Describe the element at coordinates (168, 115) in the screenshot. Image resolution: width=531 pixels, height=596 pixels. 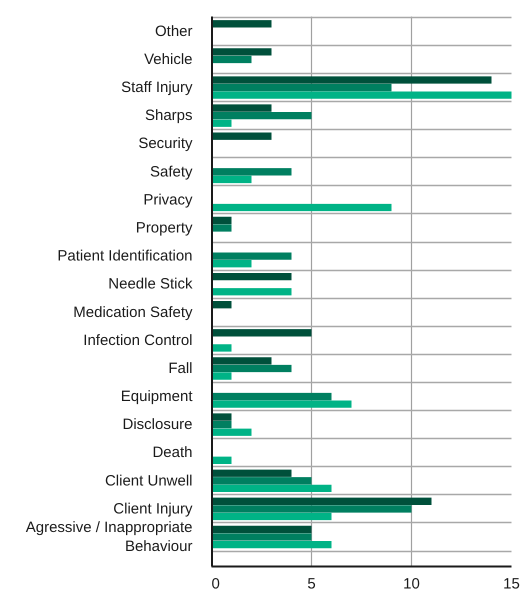
I see `y-tick-label: Sharps` at that location.